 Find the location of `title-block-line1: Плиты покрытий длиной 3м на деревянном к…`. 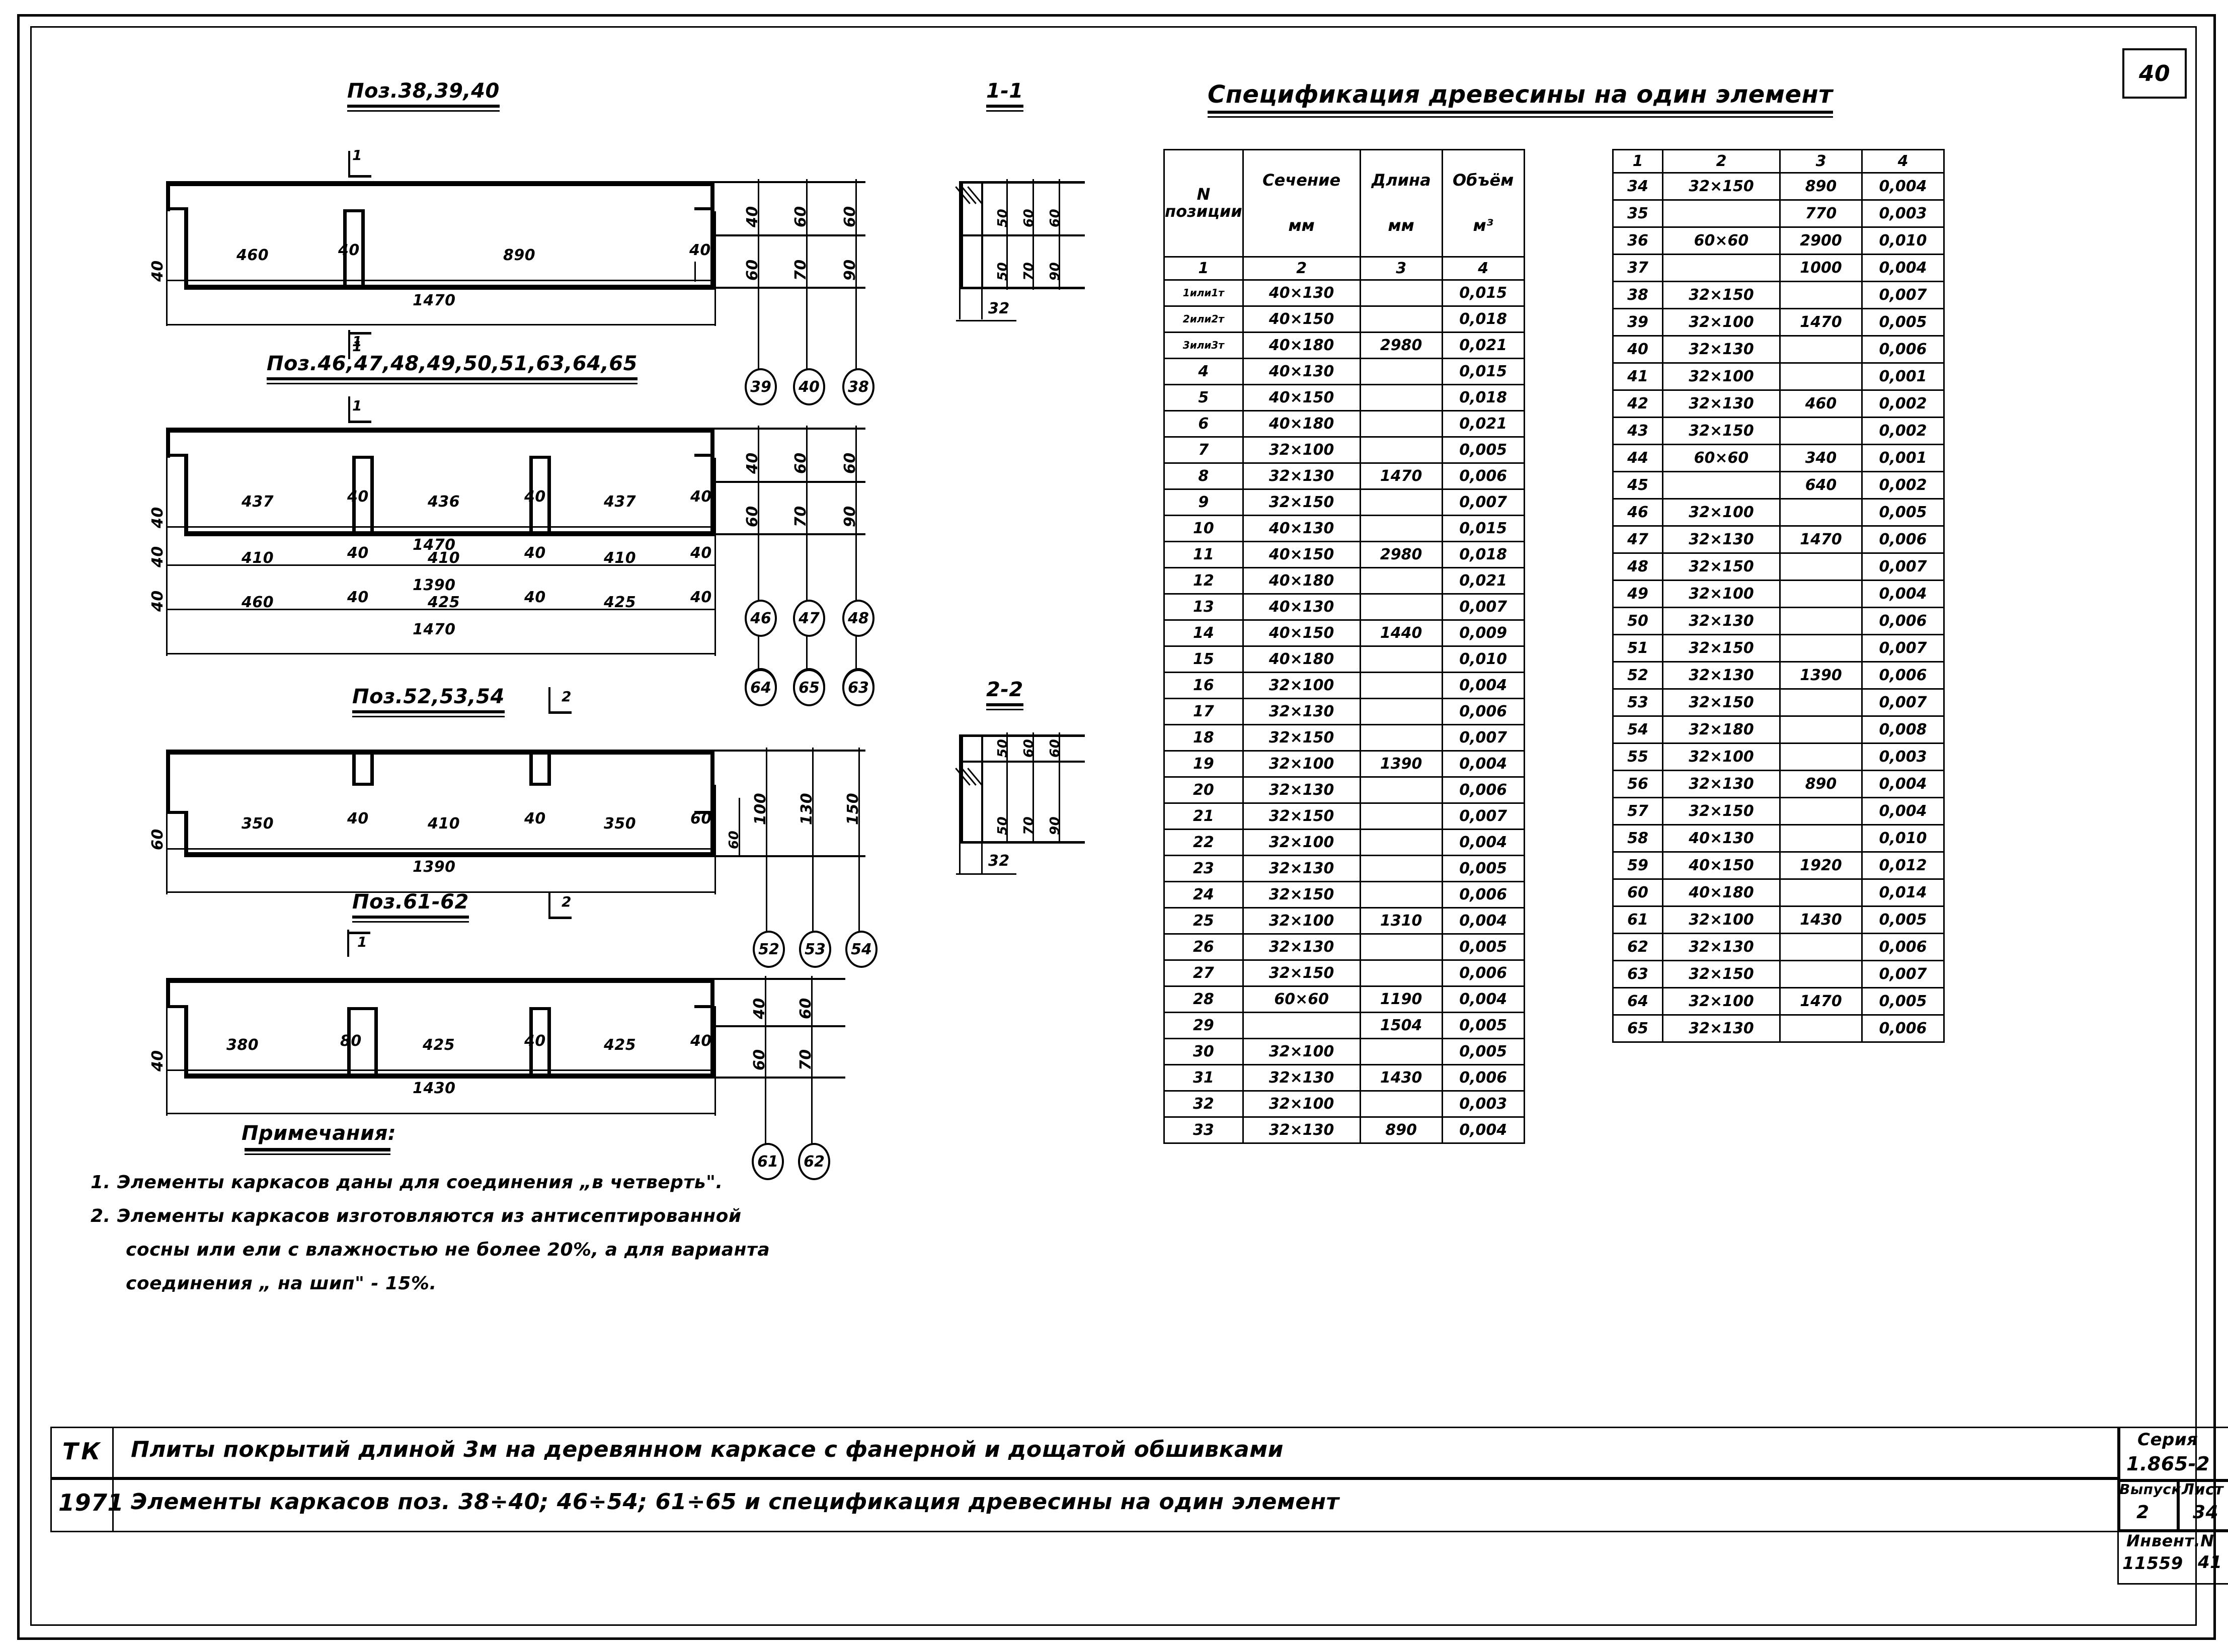

title-block-line1: Плиты покрытий длиной 3м на деревянном к… is located at coordinates (708, 1449).